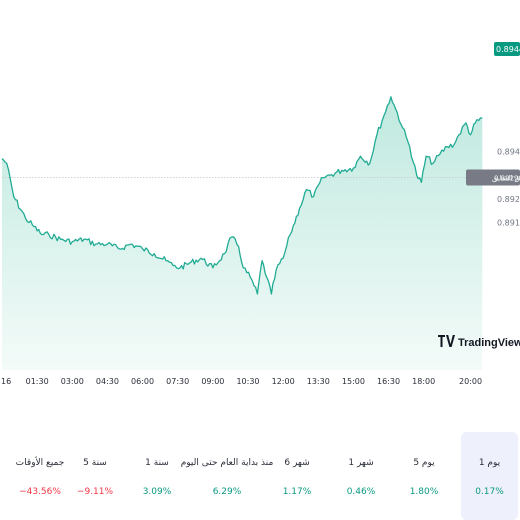 The width and height of the screenshot is (520, 520). I want to click on period-label: جميع الأوقات, so click(40, 463).